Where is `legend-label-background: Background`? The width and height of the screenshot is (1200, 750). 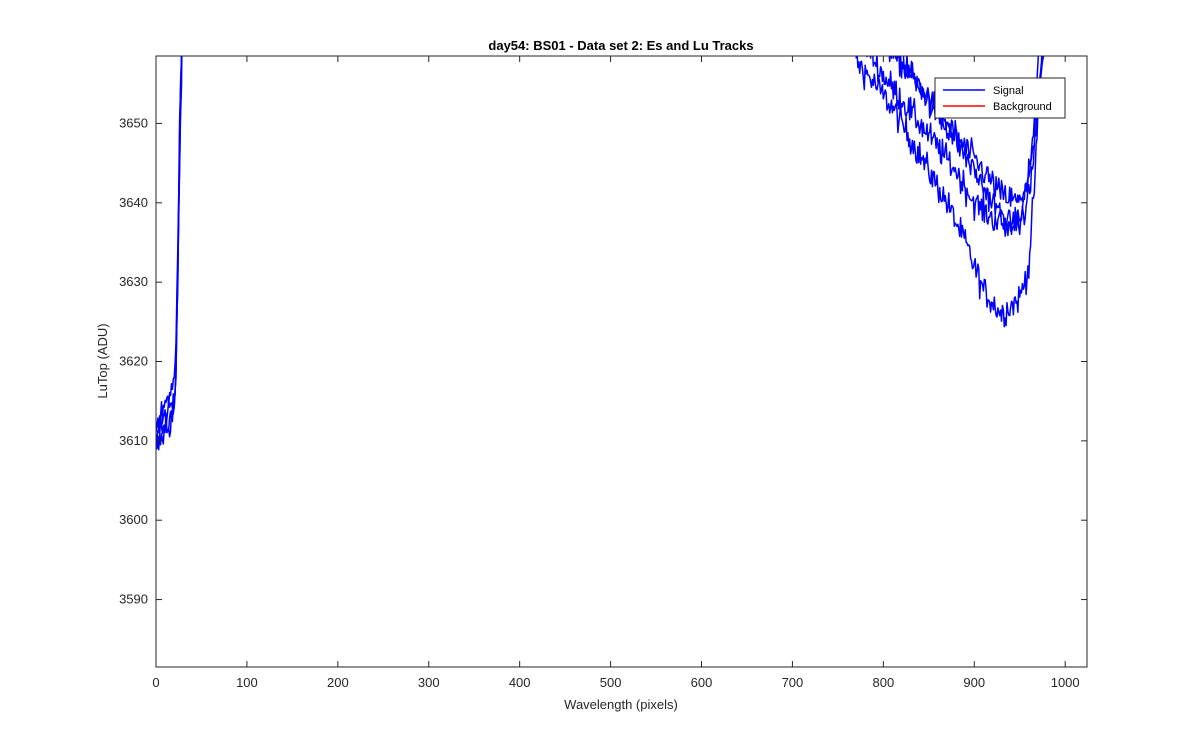 legend-label-background: Background is located at coordinates (1022, 107).